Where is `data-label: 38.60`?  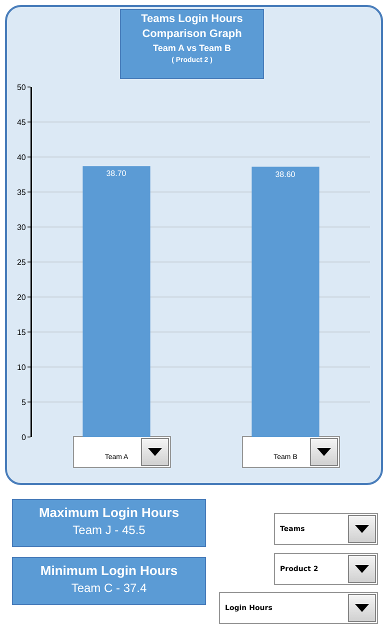
data-label: 38.60 is located at coordinates (285, 174).